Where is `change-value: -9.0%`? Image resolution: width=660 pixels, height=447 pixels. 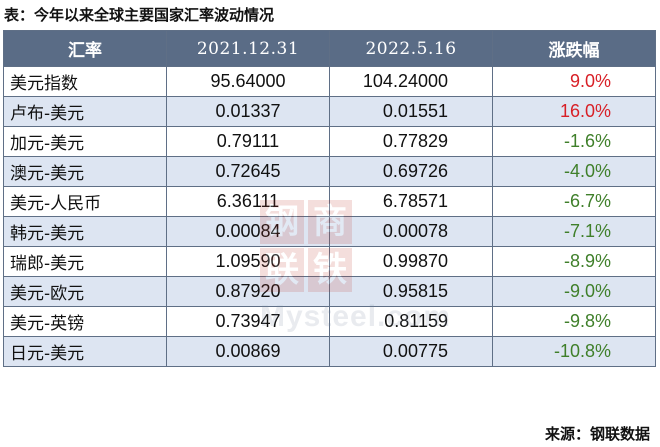
change-value: -9.0% is located at coordinates (574, 291).